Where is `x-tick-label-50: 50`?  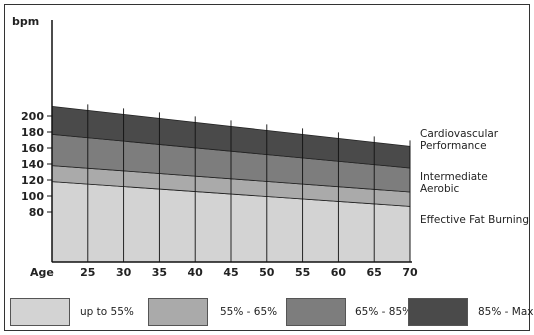
x-tick-label-50: 50 is located at coordinates (267, 272).